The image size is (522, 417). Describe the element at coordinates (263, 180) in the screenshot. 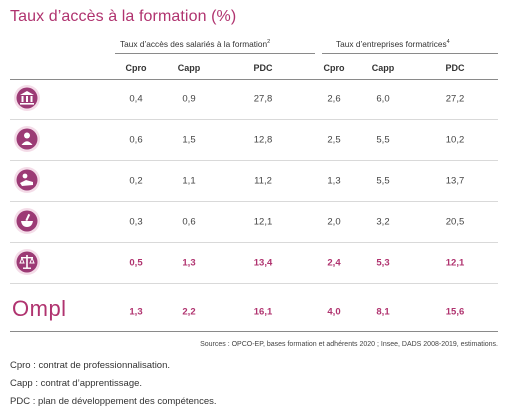

I see `cell-value: 11,2` at that location.